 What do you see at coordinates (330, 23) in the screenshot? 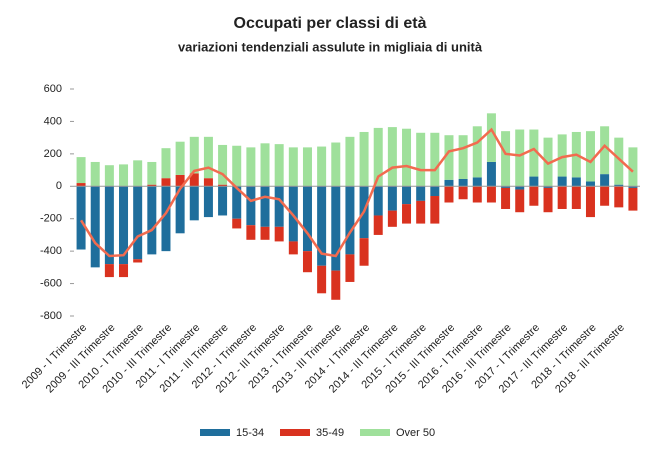
I see `chart-title: Occupati per classi di età` at bounding box center [330, 23].